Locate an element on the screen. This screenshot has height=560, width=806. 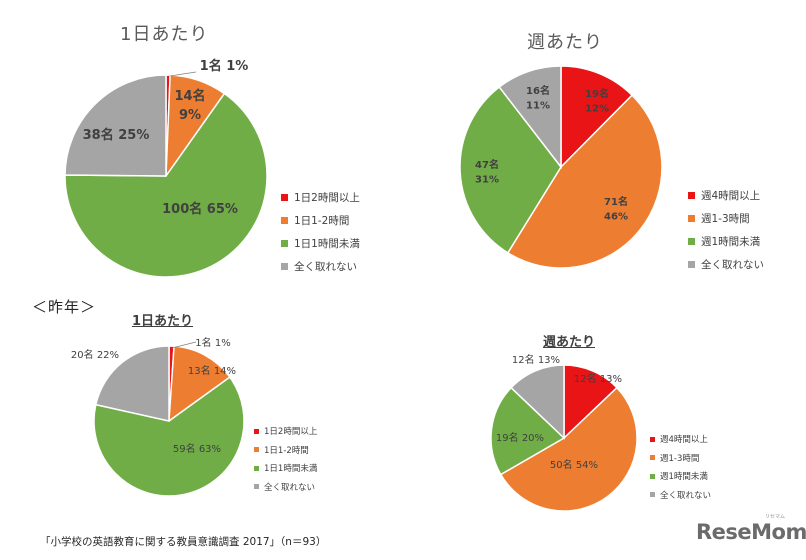
data-label: 14名 9% is located at coordinates (189, 105).